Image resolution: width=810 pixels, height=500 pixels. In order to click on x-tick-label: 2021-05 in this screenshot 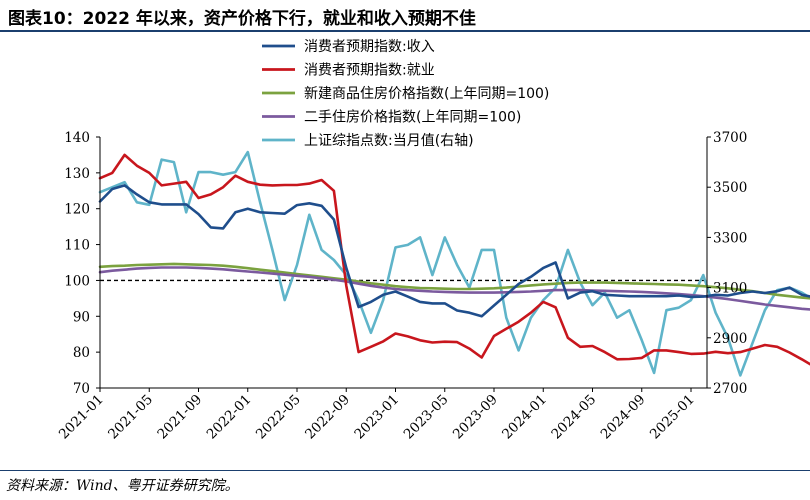, I will do `click(130, 417)`.